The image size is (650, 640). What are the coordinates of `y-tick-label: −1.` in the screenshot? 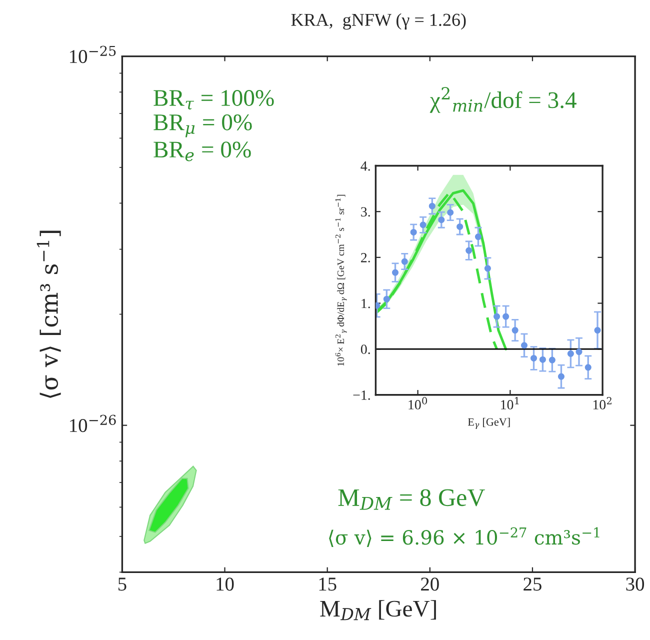 It's located at (361, 395).